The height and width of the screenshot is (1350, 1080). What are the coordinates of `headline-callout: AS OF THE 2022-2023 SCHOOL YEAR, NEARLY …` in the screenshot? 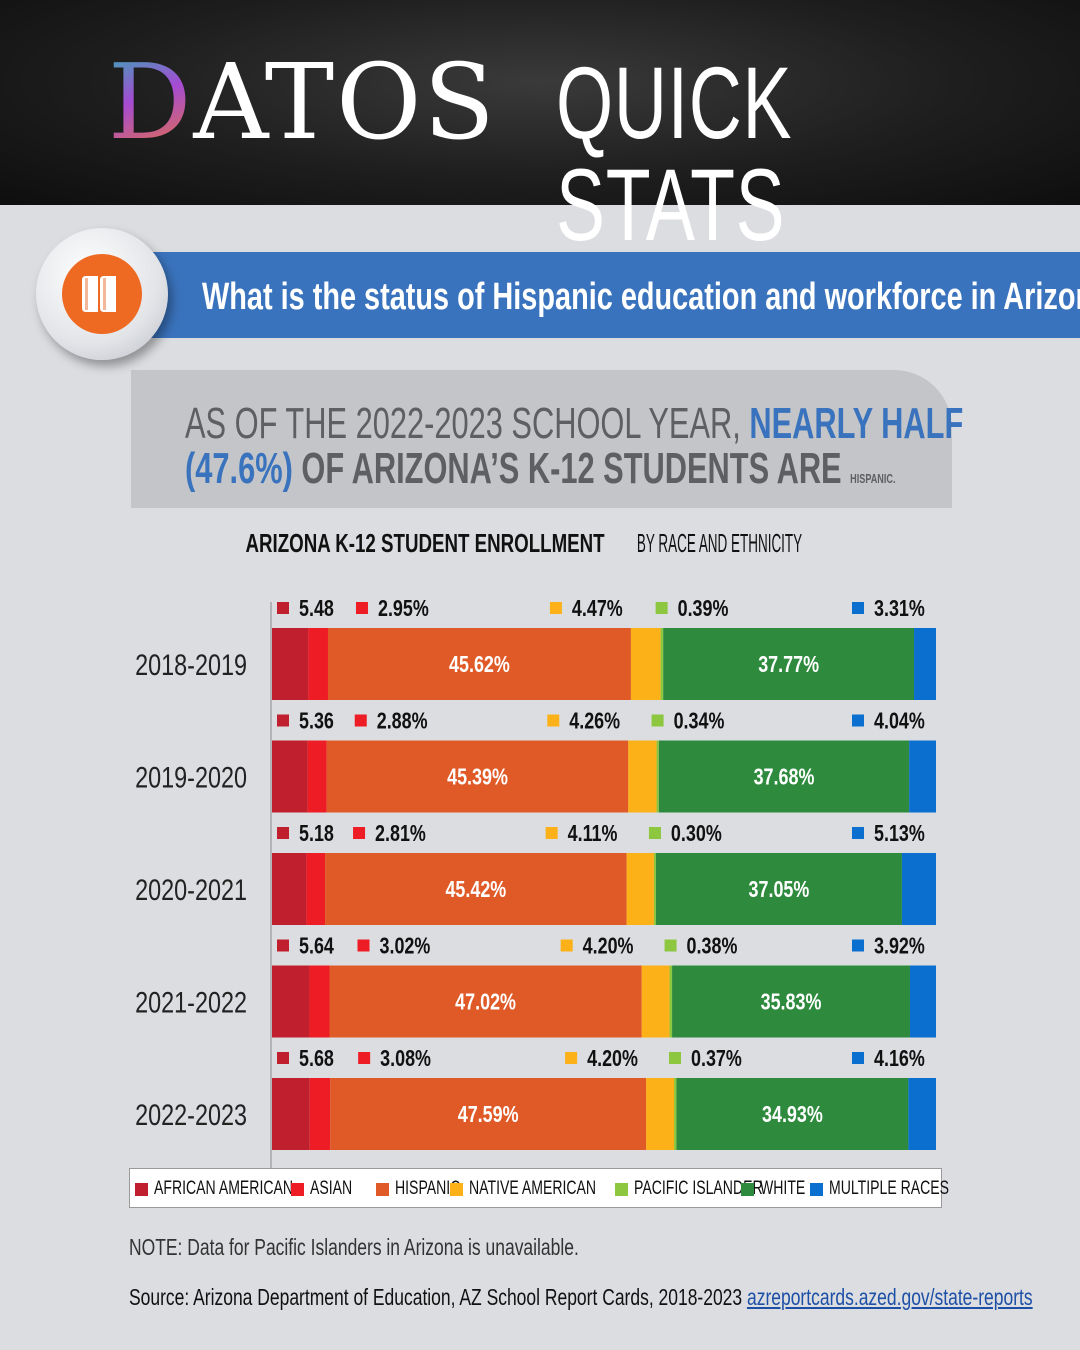 It's located at (547, 439).